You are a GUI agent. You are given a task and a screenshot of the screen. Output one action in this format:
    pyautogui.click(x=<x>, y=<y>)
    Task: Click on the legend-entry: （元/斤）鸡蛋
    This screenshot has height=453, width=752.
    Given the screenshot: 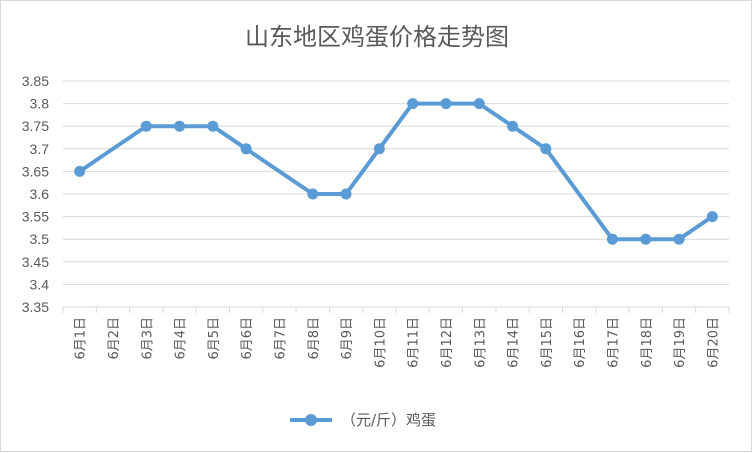 What is the action you would take?
    pyautogui.click(x=388, y=420)
    